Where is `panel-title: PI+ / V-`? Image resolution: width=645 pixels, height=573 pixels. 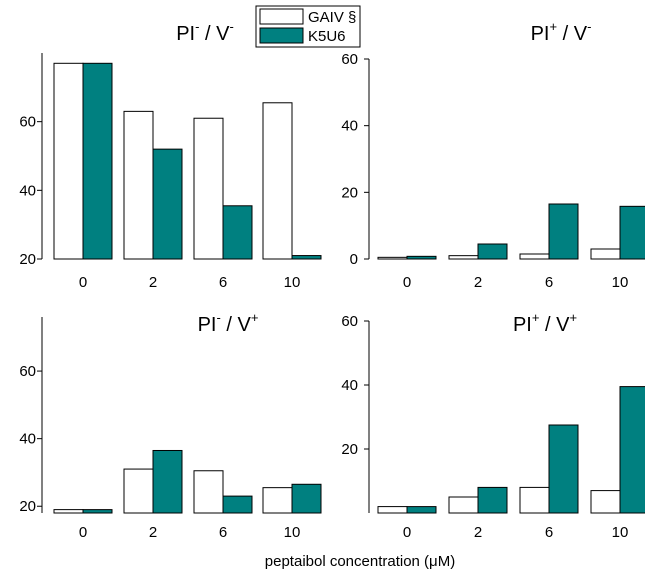 panel-title: PI+ / V- is located at coordinates (561, 32).